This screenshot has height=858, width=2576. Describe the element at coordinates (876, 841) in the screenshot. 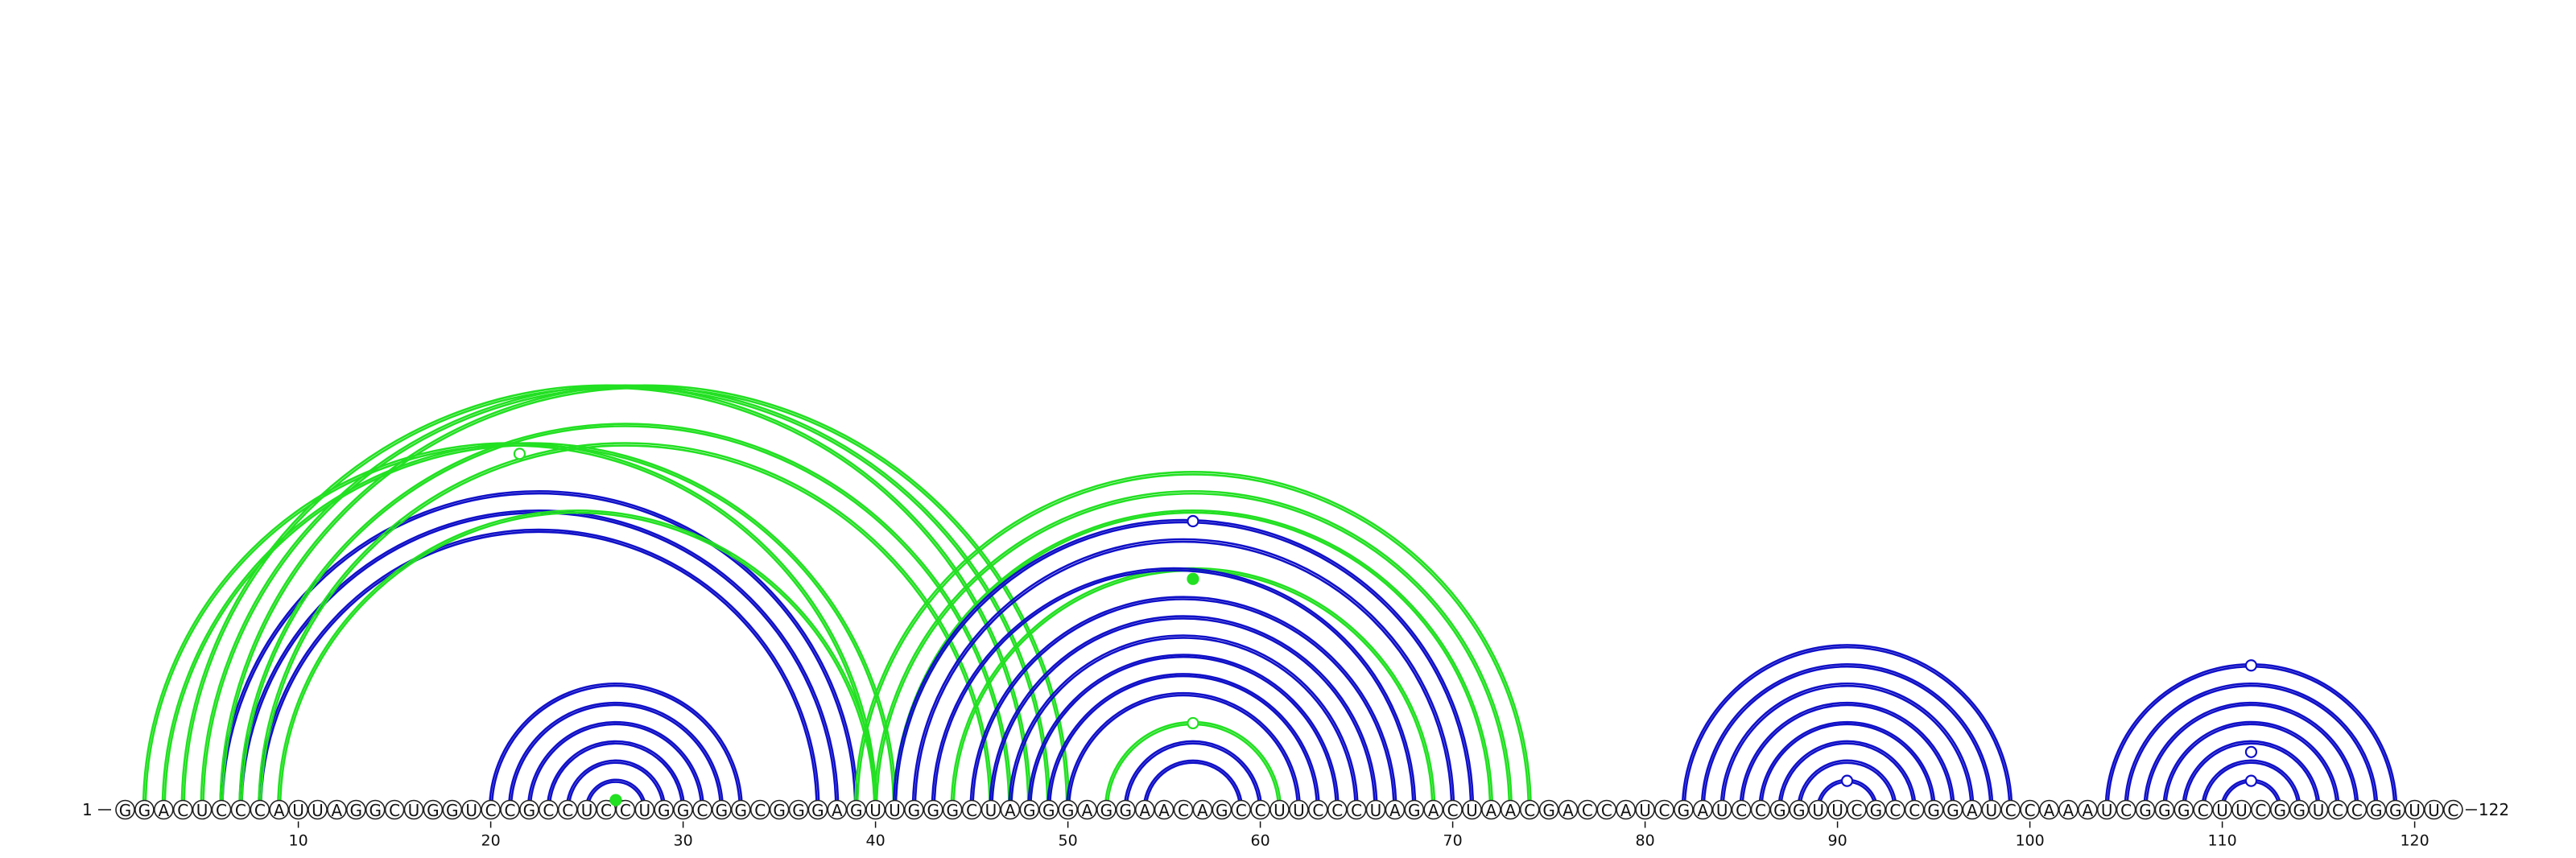

I see `axis-tick-label: 40` at that location.